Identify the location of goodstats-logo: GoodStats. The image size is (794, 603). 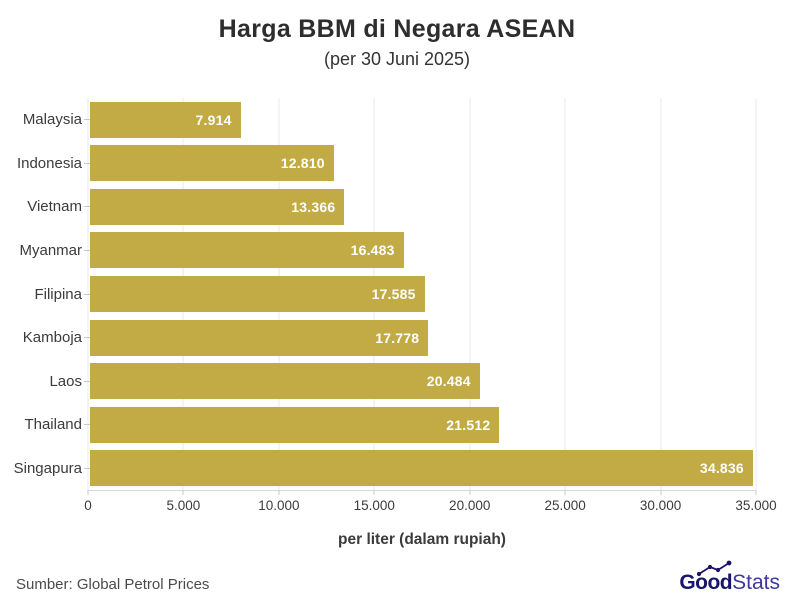
(729, 576).